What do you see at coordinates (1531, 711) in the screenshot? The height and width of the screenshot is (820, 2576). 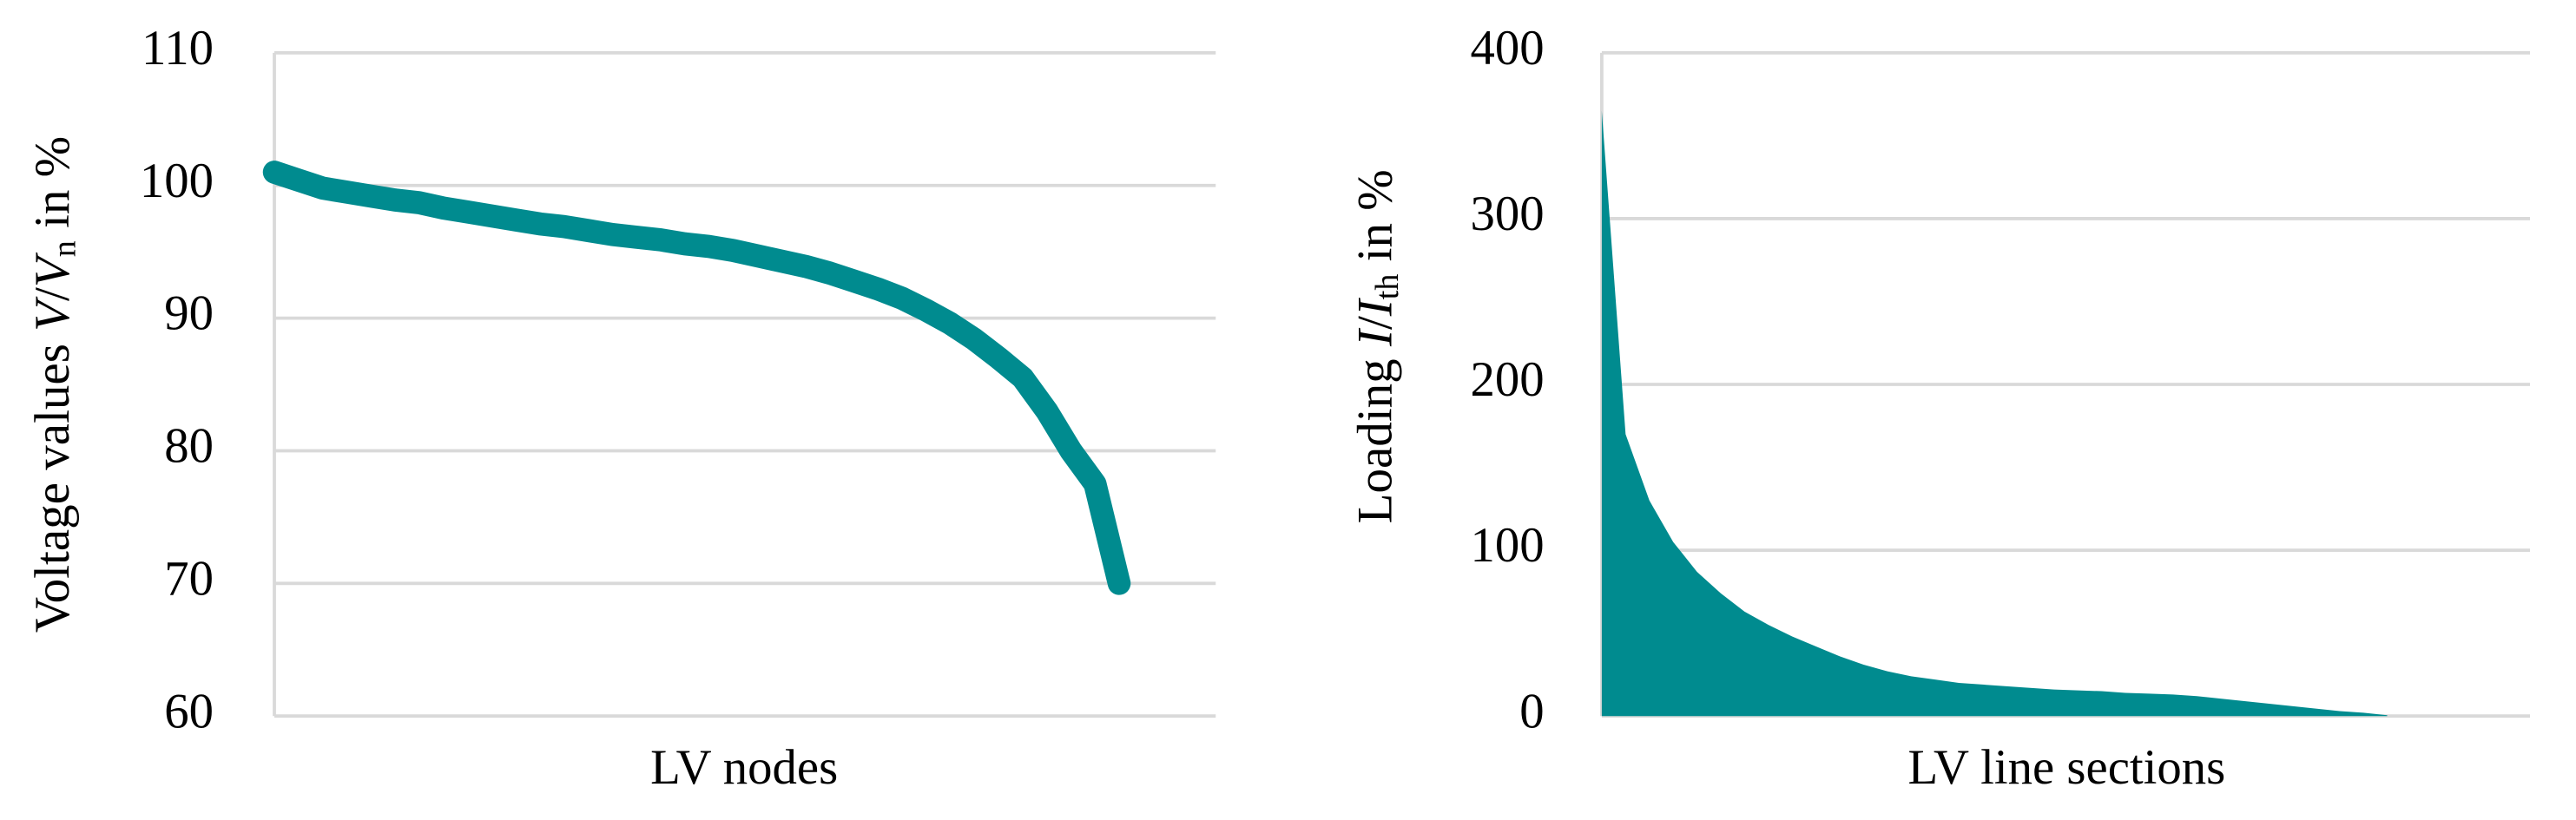 I see `y-tick-label: 0` at bounding box center [1531, 711].